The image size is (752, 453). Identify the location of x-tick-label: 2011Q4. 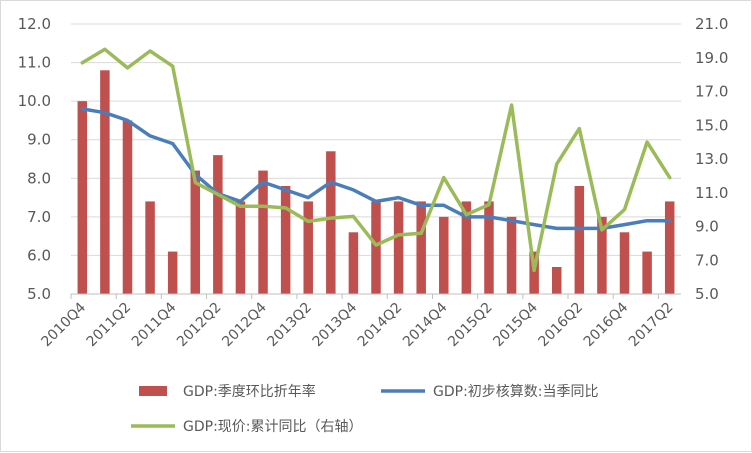
(154, 324).